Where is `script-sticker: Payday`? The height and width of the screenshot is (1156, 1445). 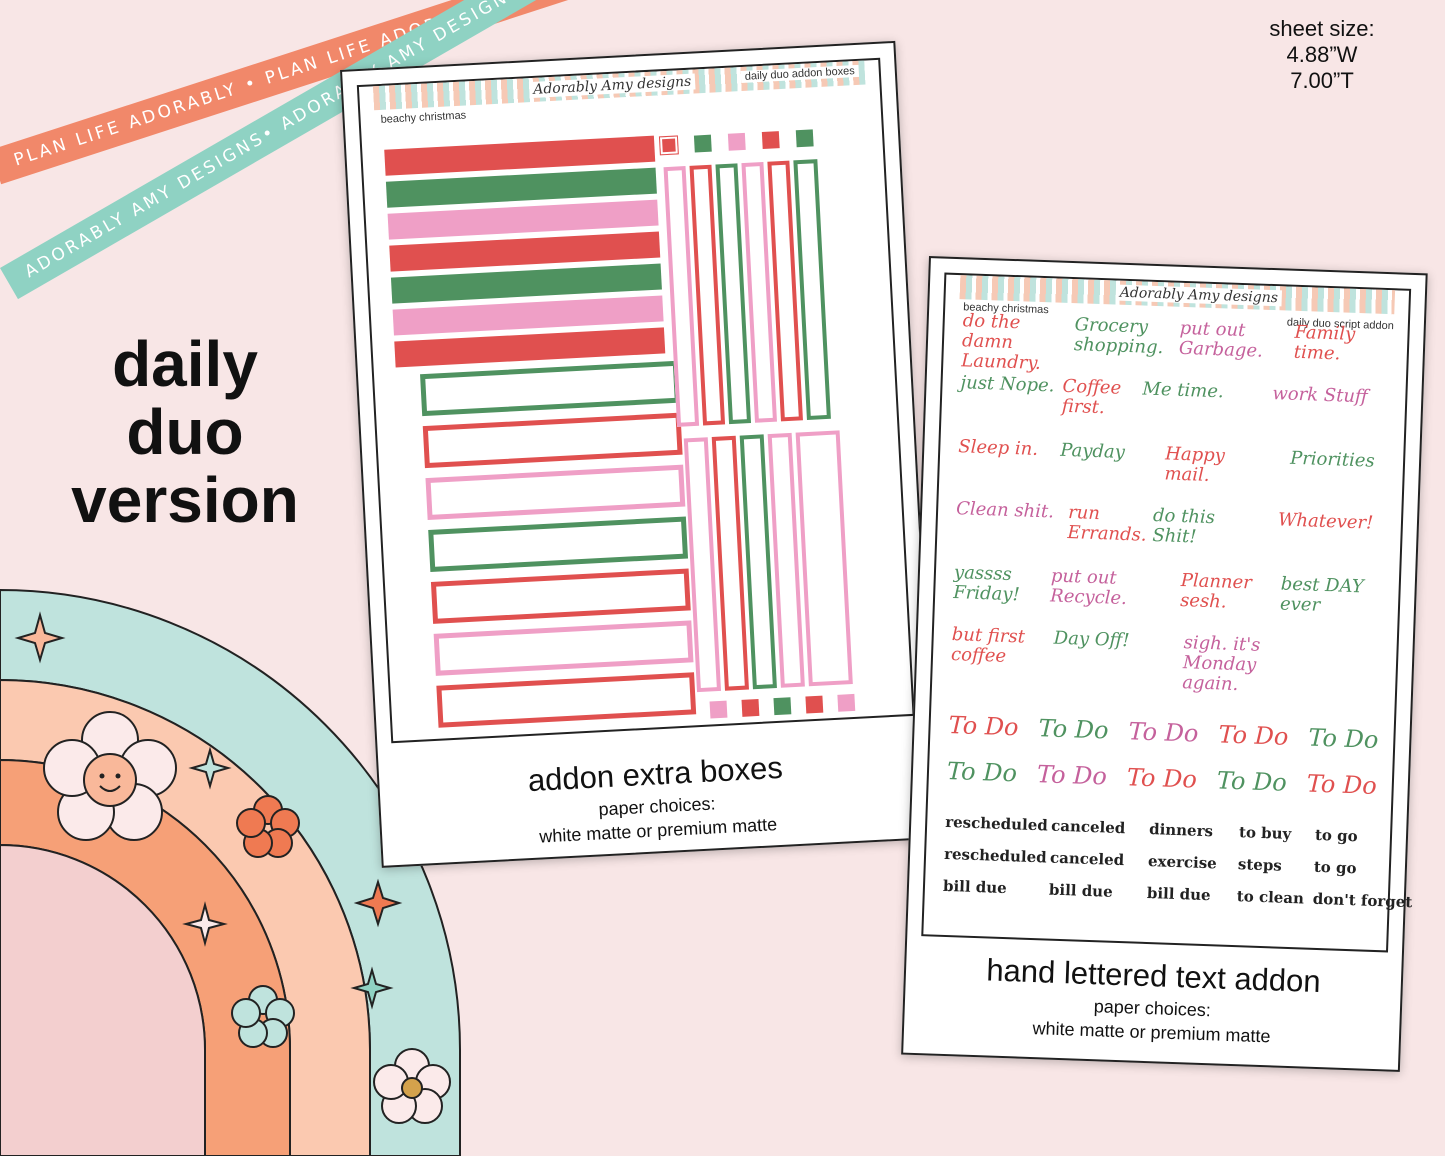 script-sticker: Payday is located at coordinates (1092, 451).